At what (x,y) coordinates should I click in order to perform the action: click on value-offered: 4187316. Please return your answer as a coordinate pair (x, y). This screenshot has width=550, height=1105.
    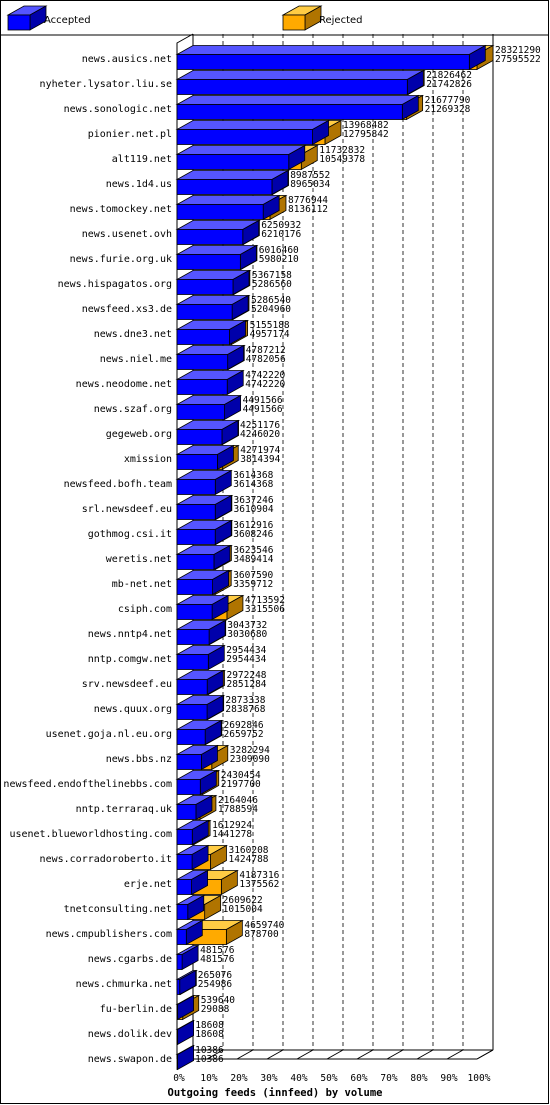
    Looking at the image, I should click on (259, 875).